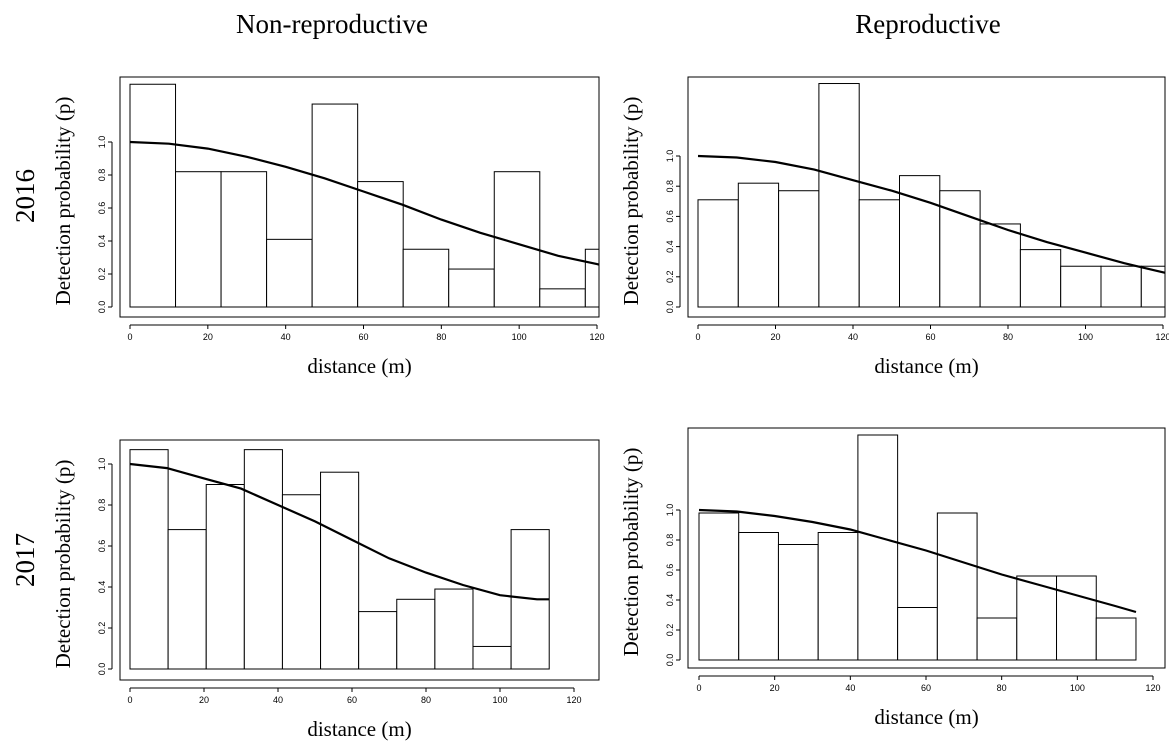 Image resolution: width=1169 pixels, height=742 pixels. I want to click on column-title-non-reproductive: Non-reproductive, so click(332, 24).